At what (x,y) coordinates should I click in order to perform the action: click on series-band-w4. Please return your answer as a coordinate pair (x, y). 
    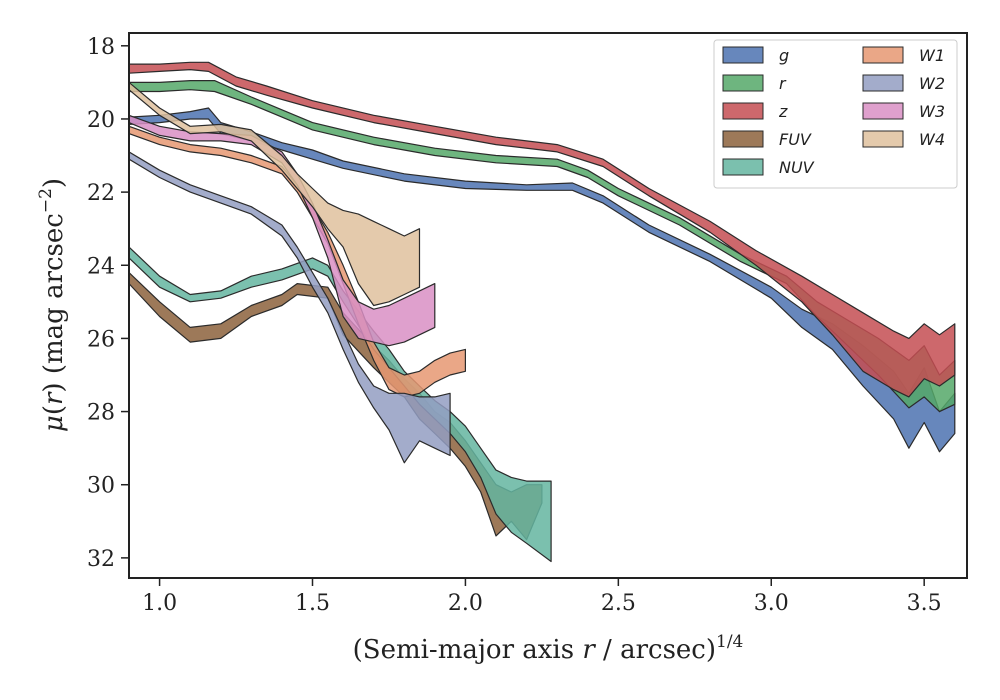
    Looking at the image, I should click on (275, 194).